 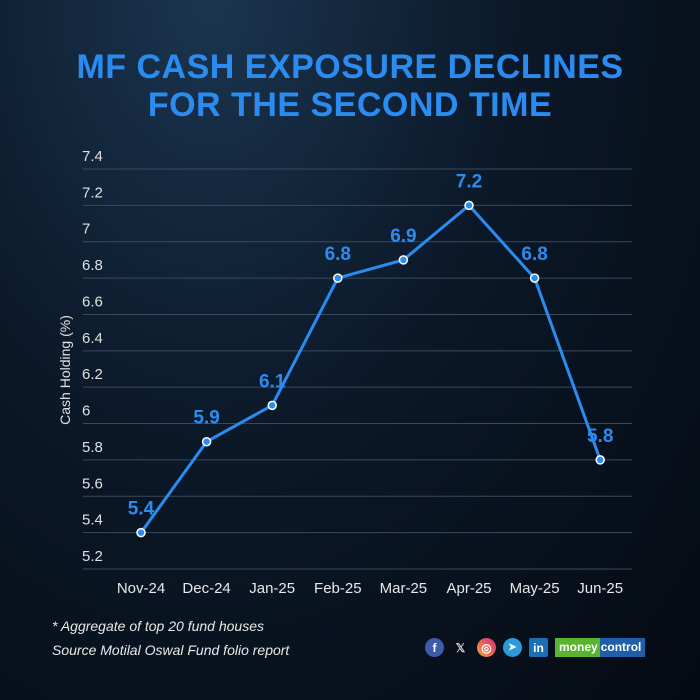 I want to click on y-axis-label: Cash Holding (%), so click(x=65, y=370).